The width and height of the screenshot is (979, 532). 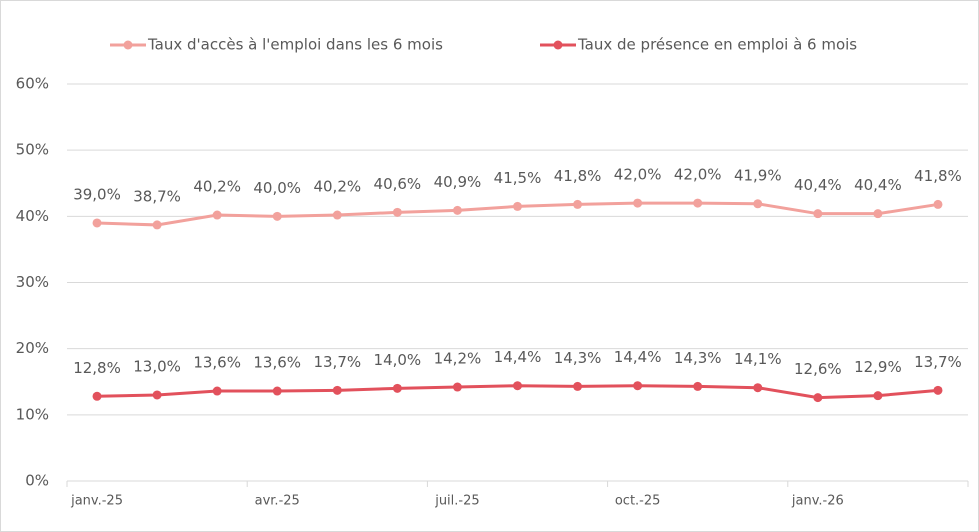 I want to click on x-tick-label: janv.-25, so click(x=96, y=501).